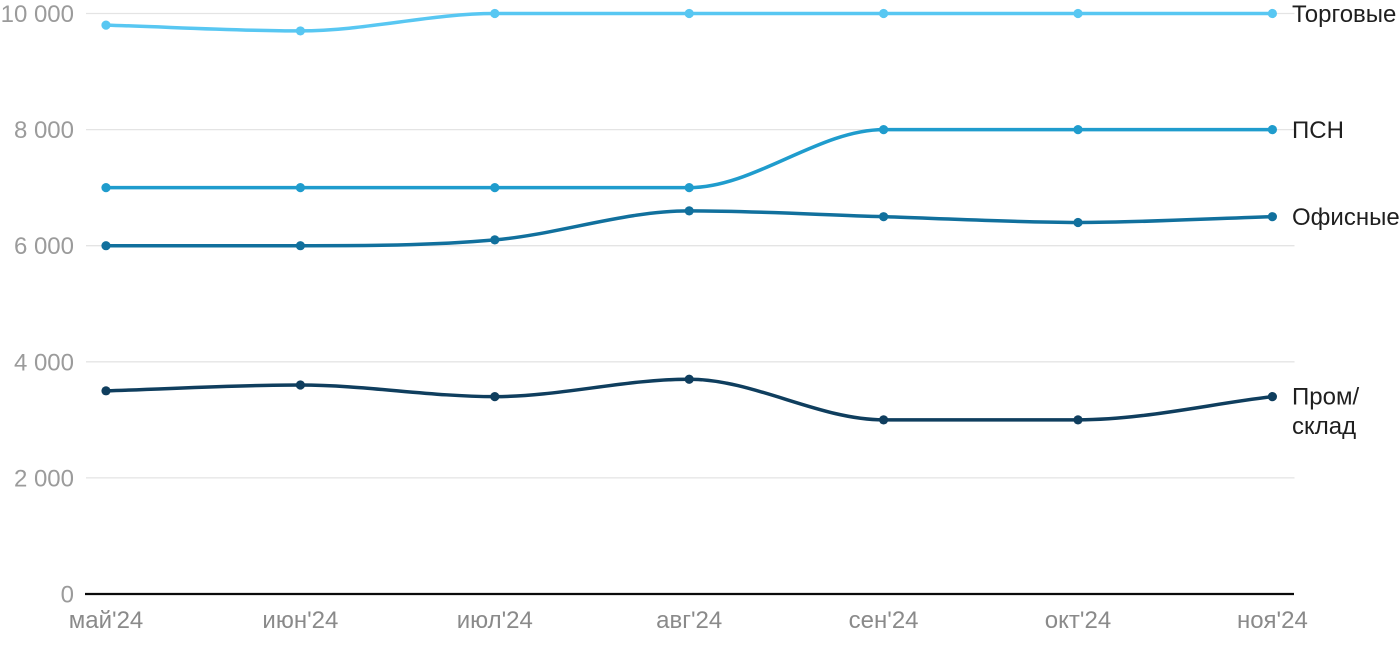 This screenshot has height=650, width=1400. Describe the element at coordinates (689, 620) in the screenshot. I see `svg-text: авг'24` at that location.